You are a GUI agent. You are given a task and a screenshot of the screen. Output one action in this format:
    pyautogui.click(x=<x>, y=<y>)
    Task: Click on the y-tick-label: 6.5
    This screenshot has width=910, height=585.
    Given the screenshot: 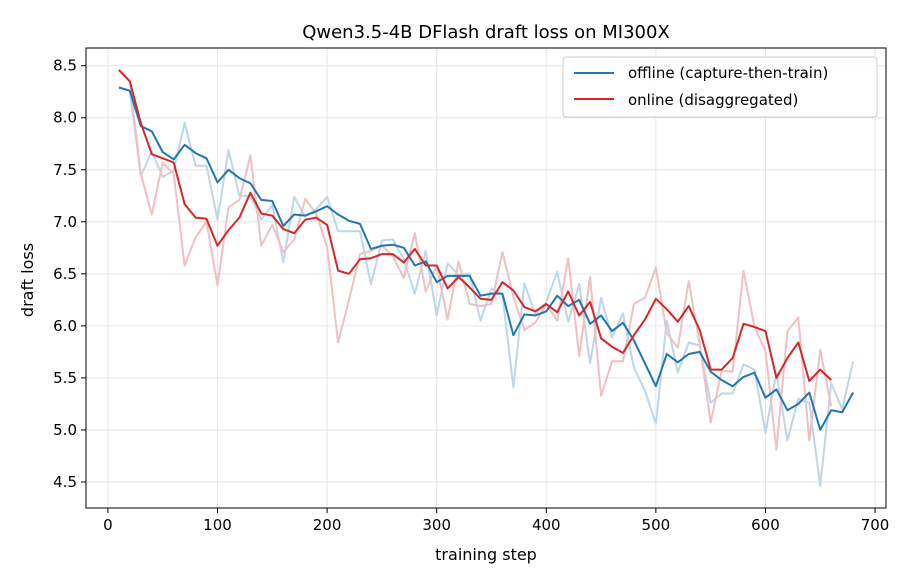 What is the action you would take?
    pyautogui.click(x=65, y=274)
    